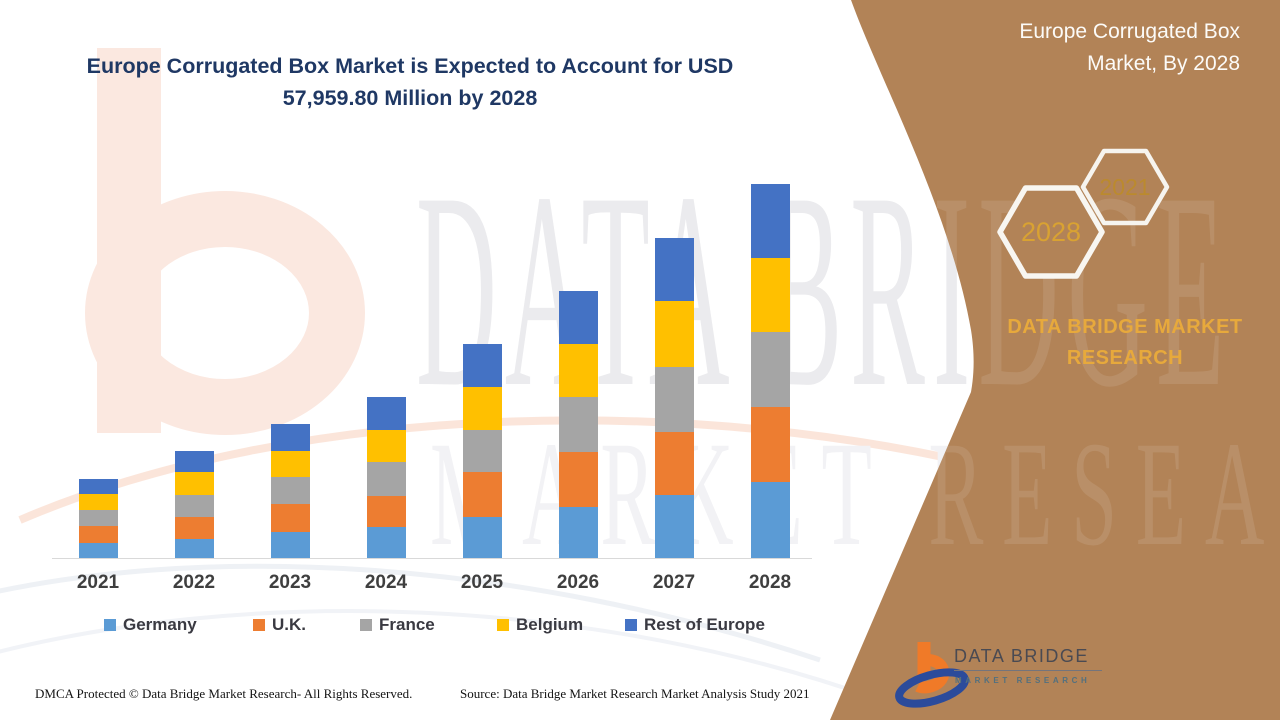  Describe the element at coordinates (674, 463) in the screenshot. I see `bar-segment-2027-u-k-` at that location.